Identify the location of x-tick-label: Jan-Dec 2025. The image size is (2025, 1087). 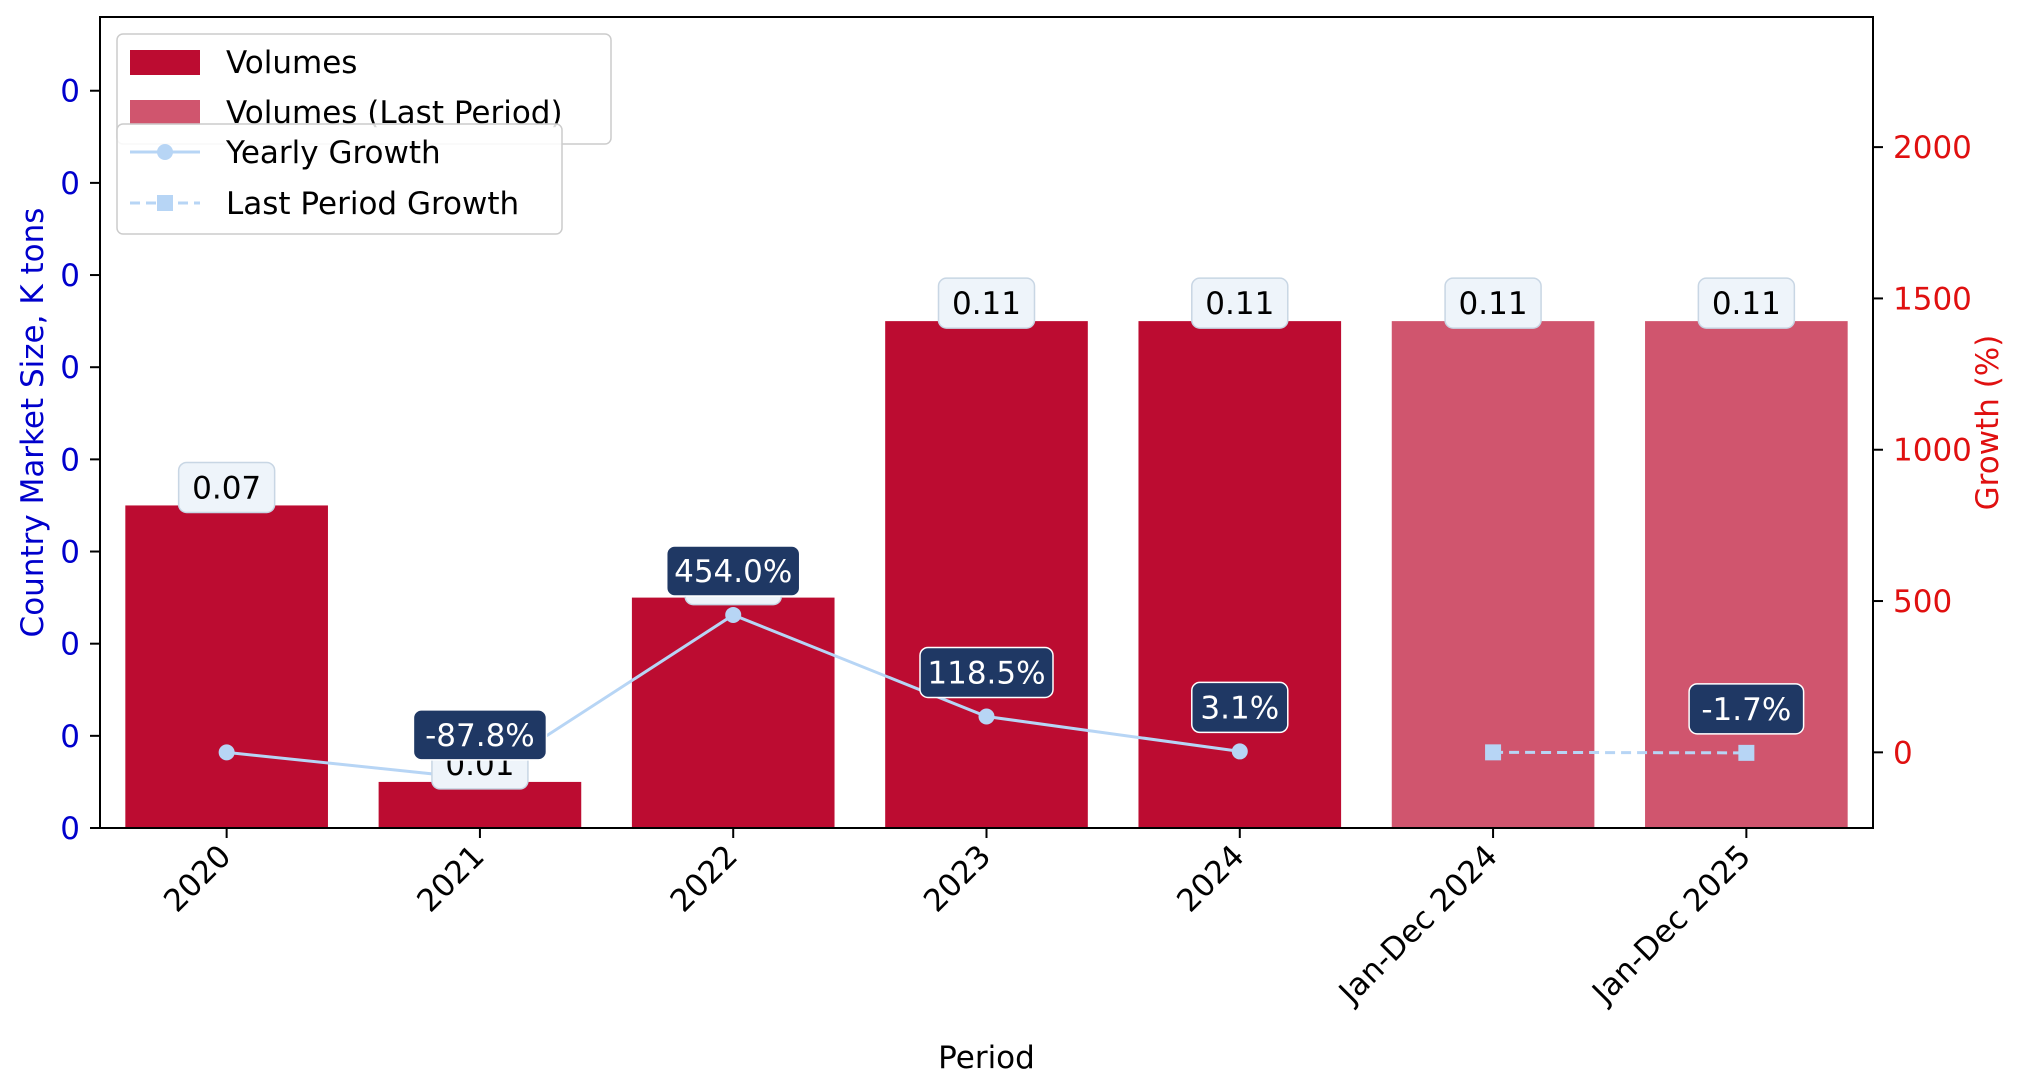
(1671, 925).